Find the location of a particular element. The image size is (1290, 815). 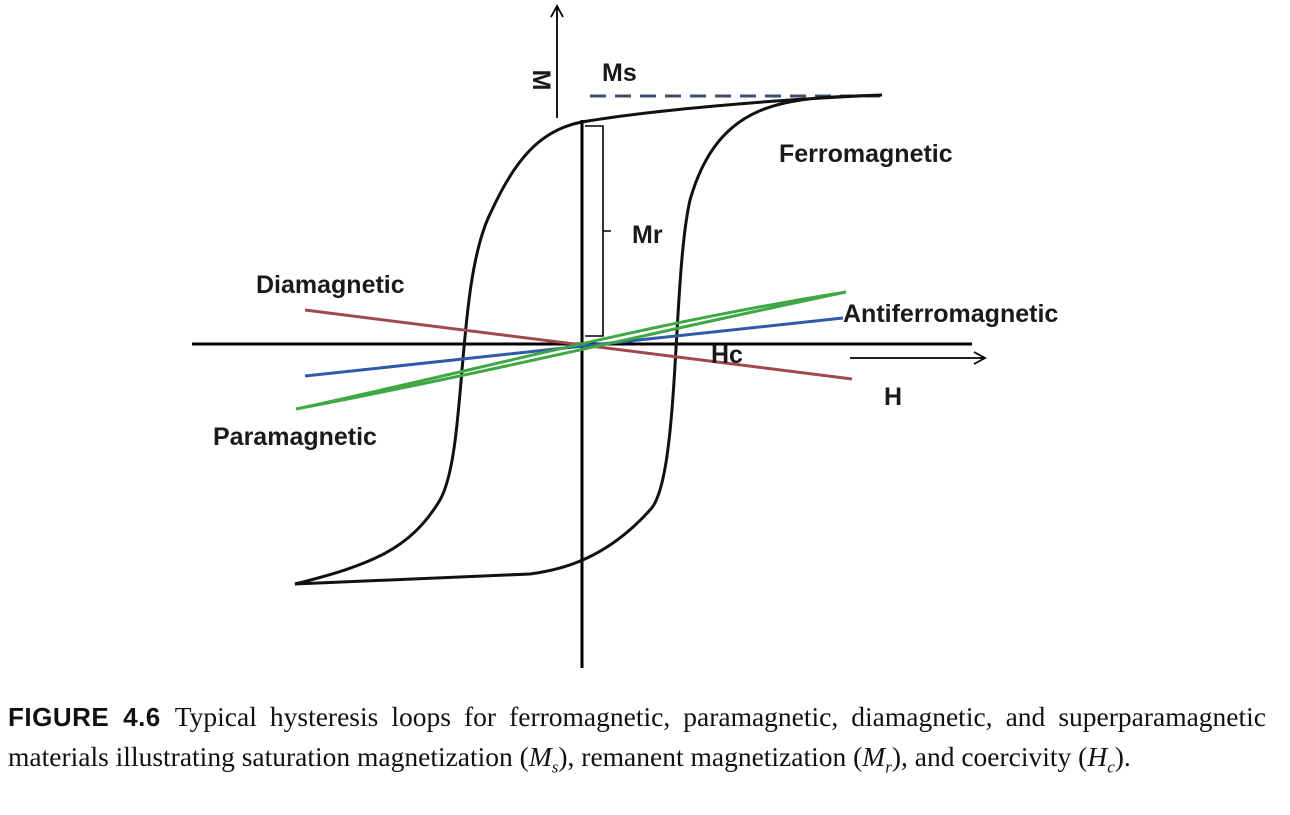

ms-symbol: Ms is located at coordinates (543, 759).